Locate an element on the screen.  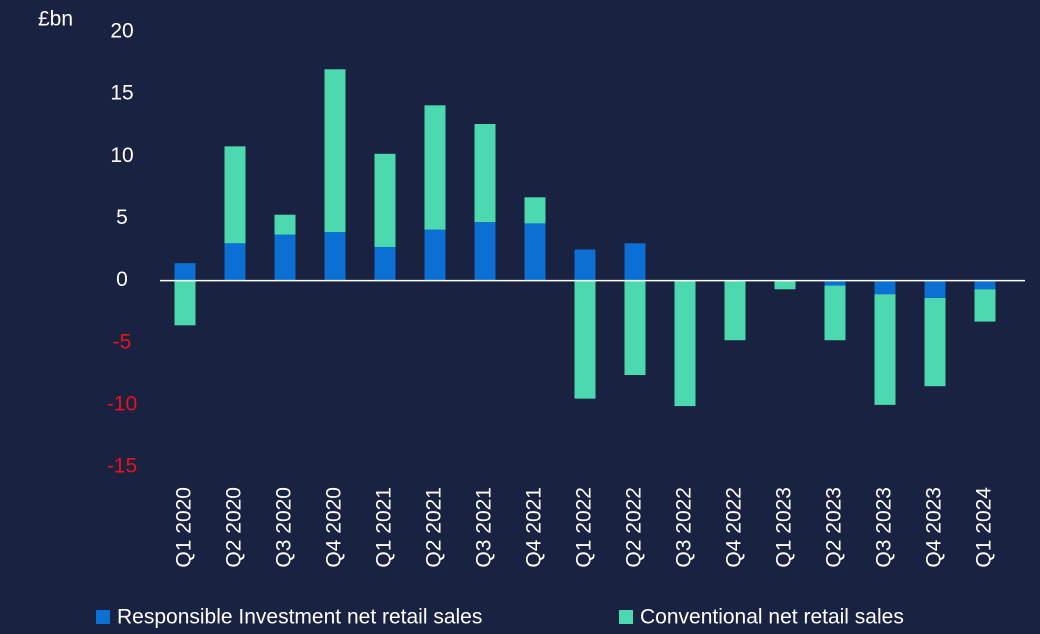
x-tick-label: Q4 2020 is located at coordinates (334, 527).